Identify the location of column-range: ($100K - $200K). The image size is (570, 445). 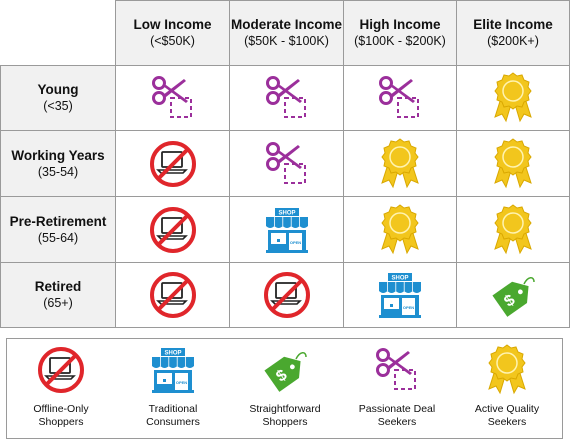
(400, 41).